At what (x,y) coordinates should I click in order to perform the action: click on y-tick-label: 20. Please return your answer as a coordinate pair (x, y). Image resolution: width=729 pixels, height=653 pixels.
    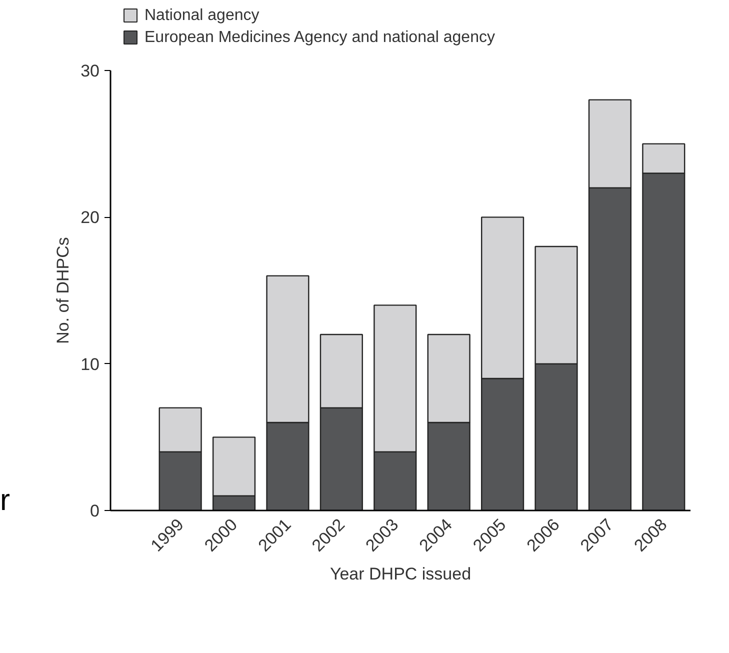
    Looking at the image, I should click on (90, 218).